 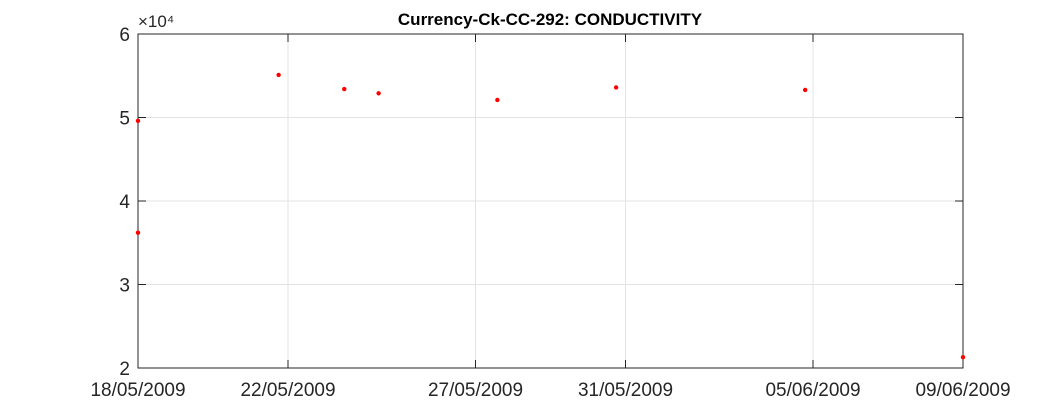 What do you see at coordinates (124, 369) in the screenshot?
I see `y-tick-label: 2` at bounding box center [124, 369].